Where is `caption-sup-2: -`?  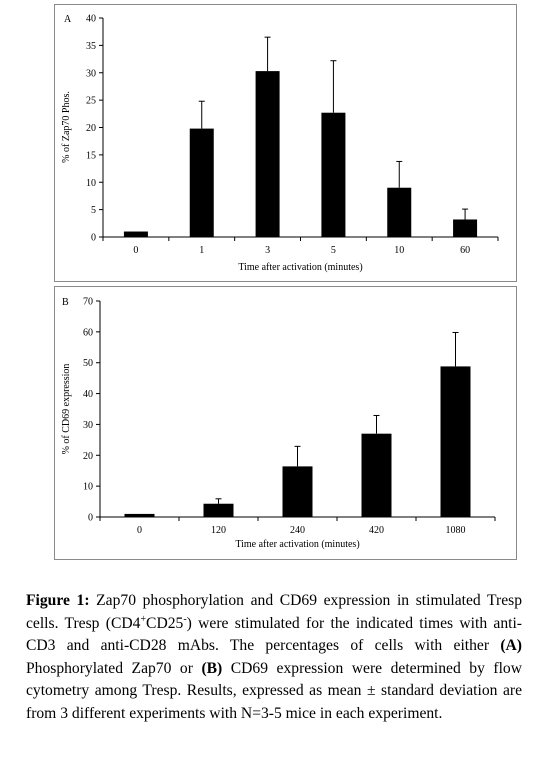
caption-sup-2: - is located at coordinates (185, 619).